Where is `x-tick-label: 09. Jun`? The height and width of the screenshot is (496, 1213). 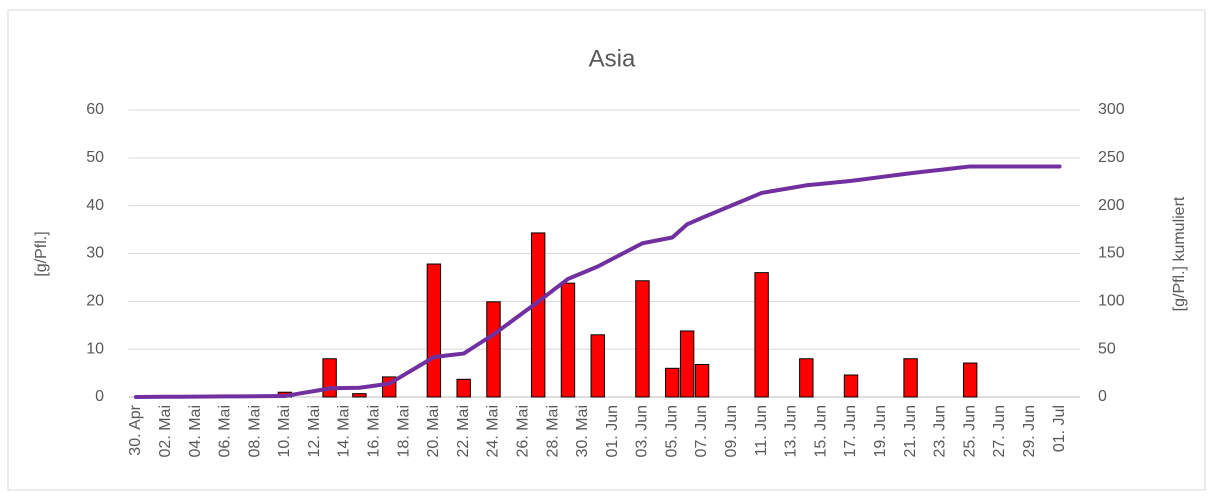 x-tick-label: 09. Jun is located at coordinates (731, 431).